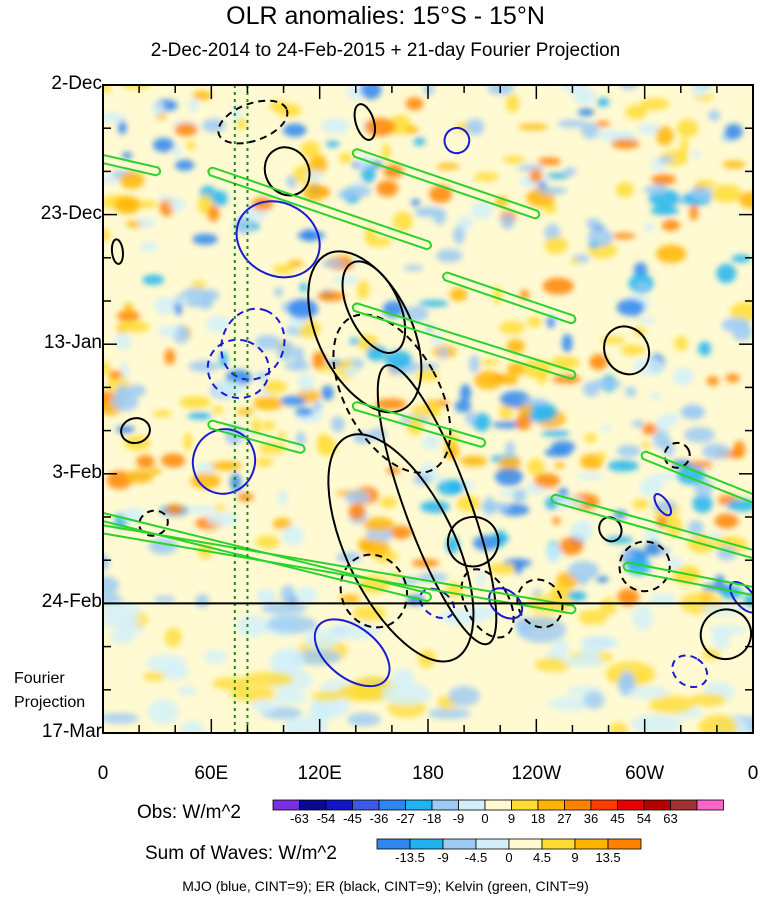 The height and width of the screenshot is (899, 771). Describe the element at coordinates (352, 818) in the screenshot. I see `obs-colorbar-tick-label: -45` at that location.